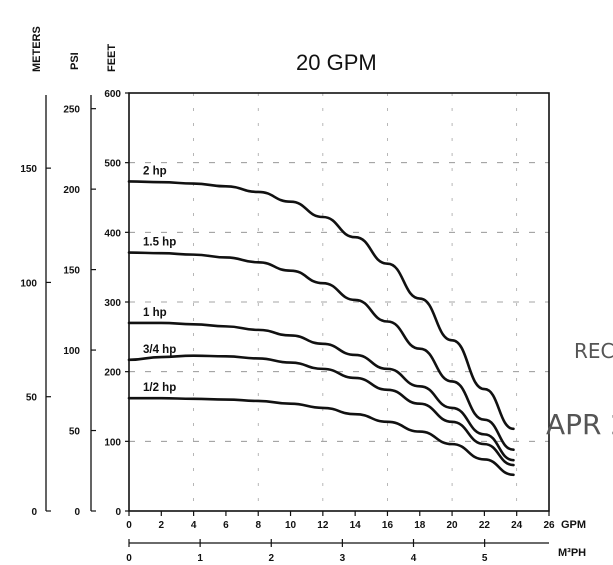  I want to click on gpm-tick-label: 20, so click(453, 525).